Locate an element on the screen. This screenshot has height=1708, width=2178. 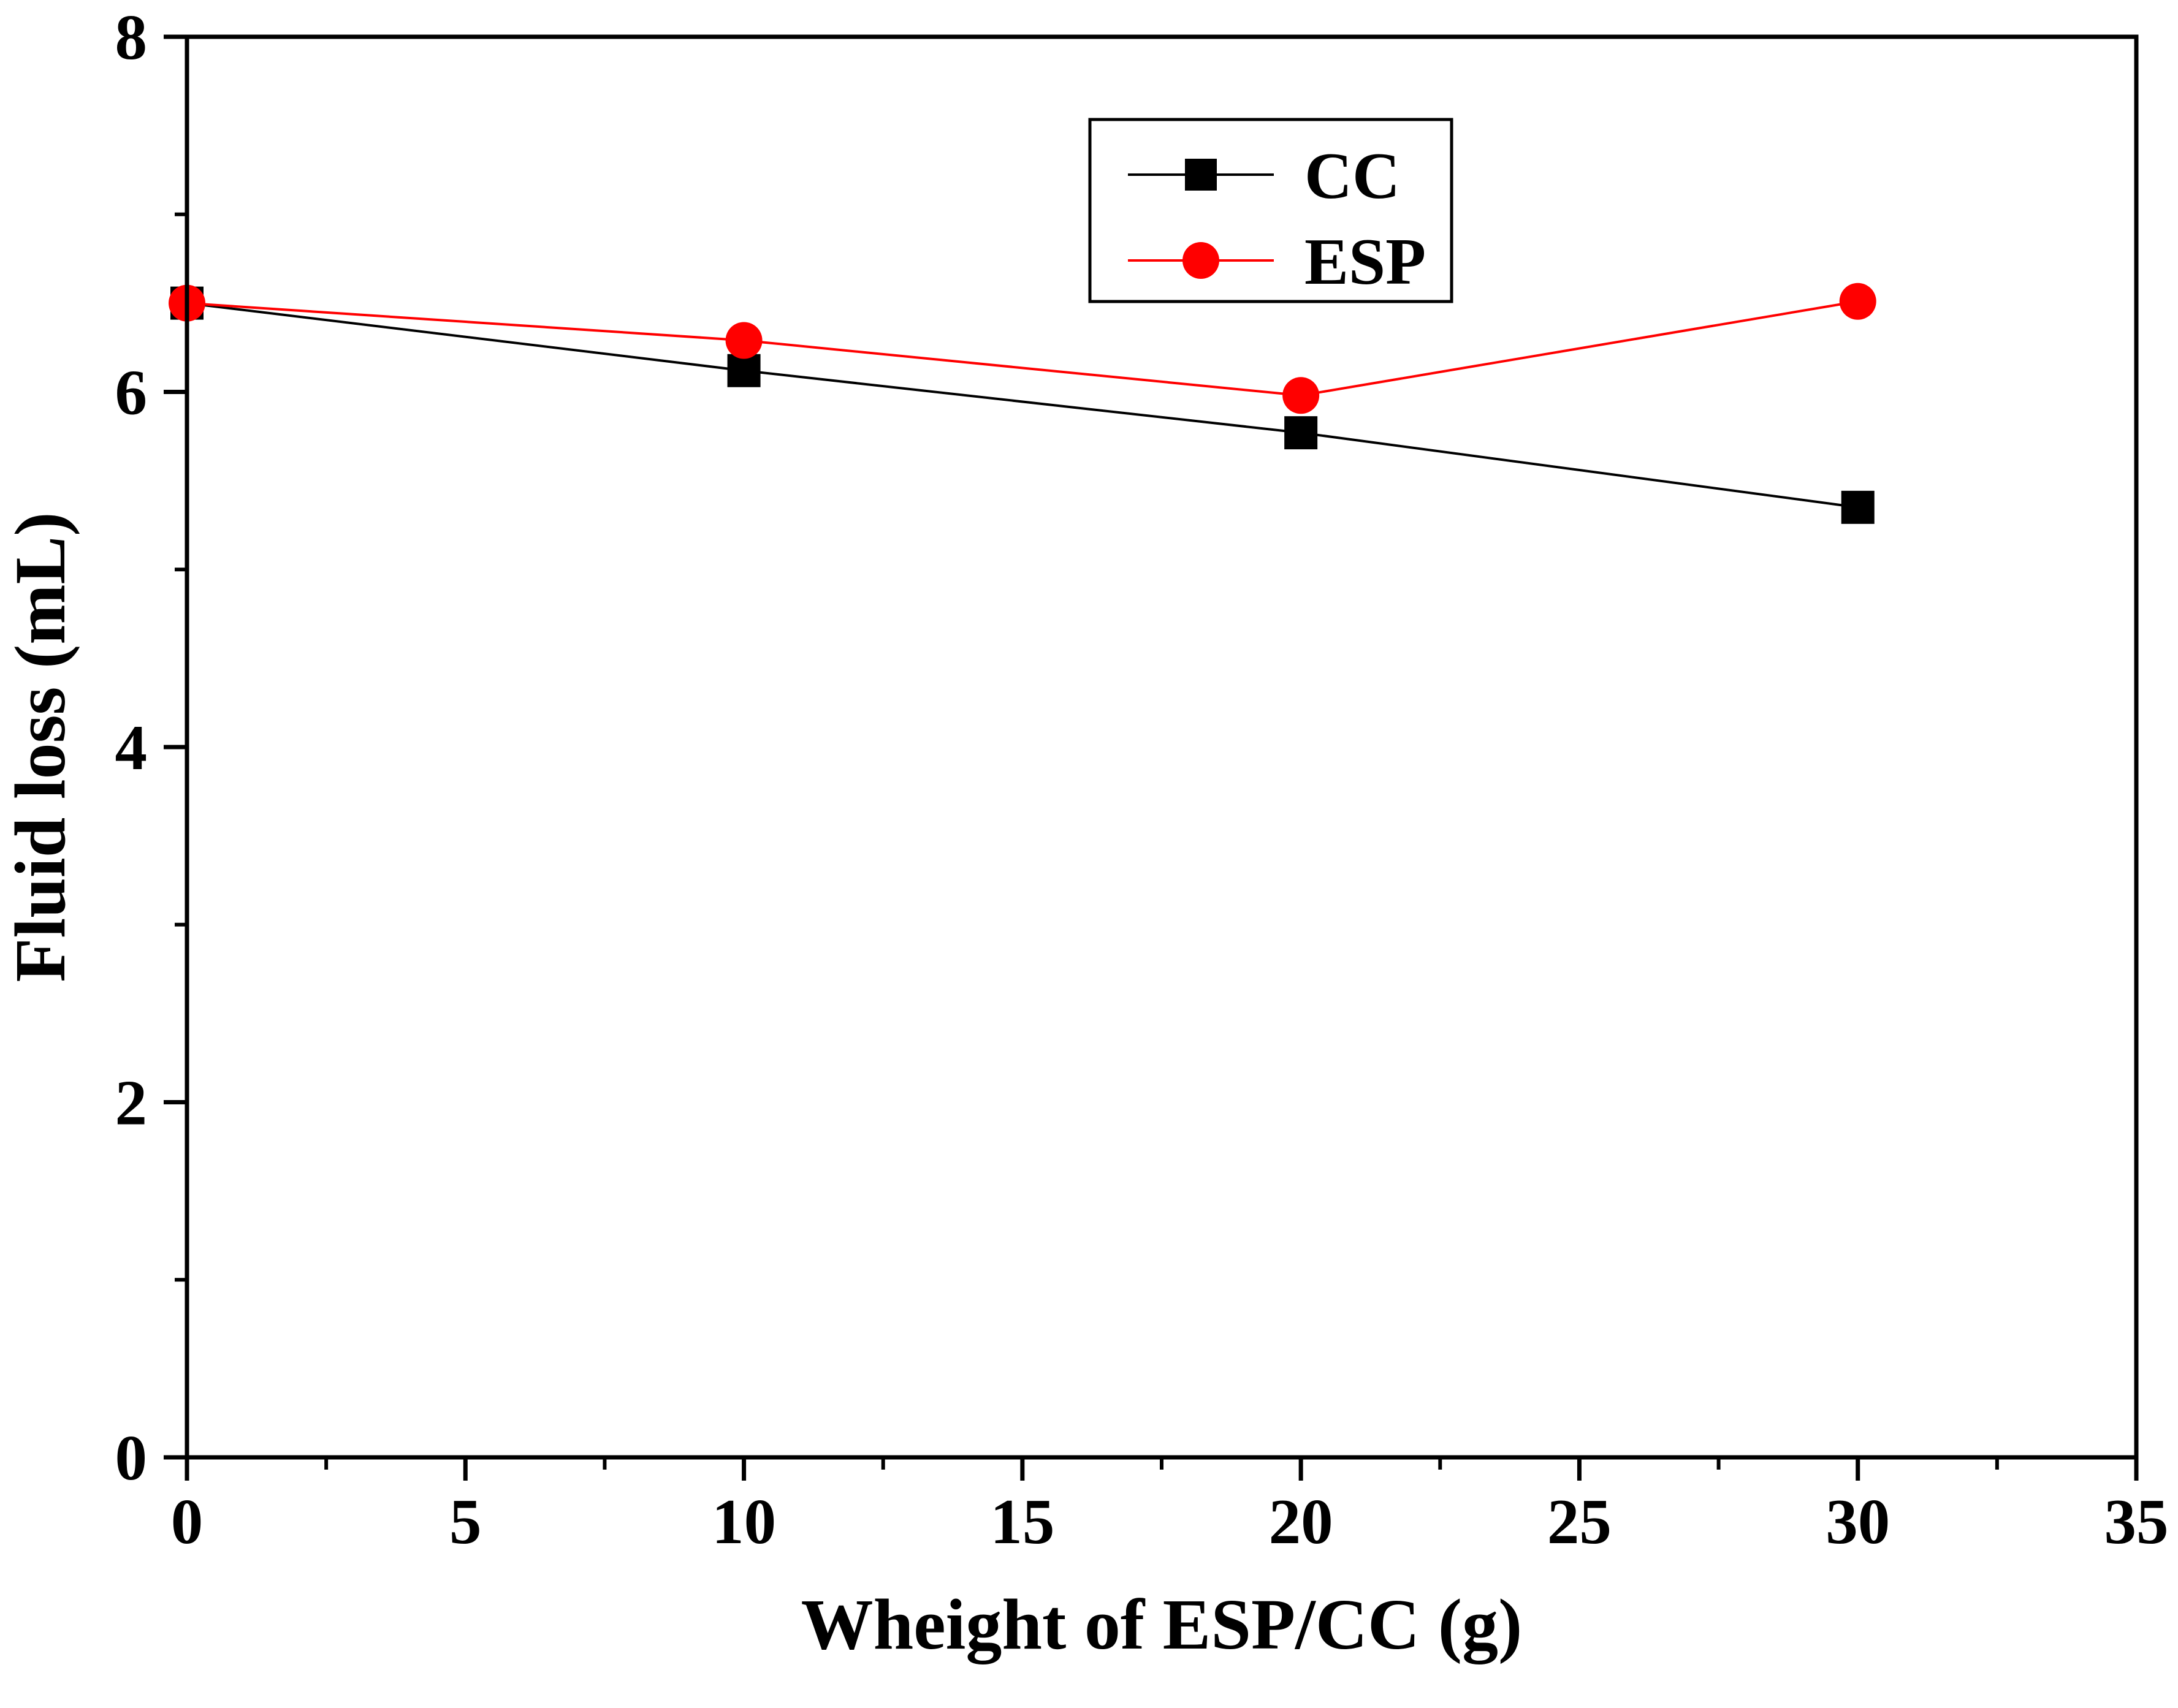
x-tick-label: 20 is located at coordinates (1301, 1521).